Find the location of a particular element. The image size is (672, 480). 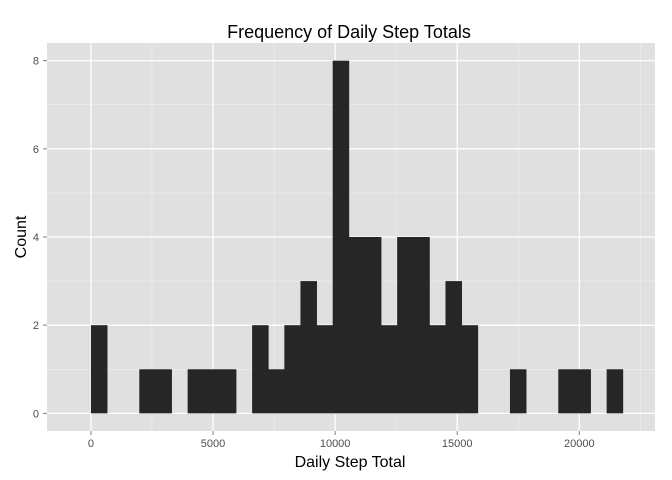

chart-title: Frequency of Daily Step Totals is located at coordinates (349, 32).